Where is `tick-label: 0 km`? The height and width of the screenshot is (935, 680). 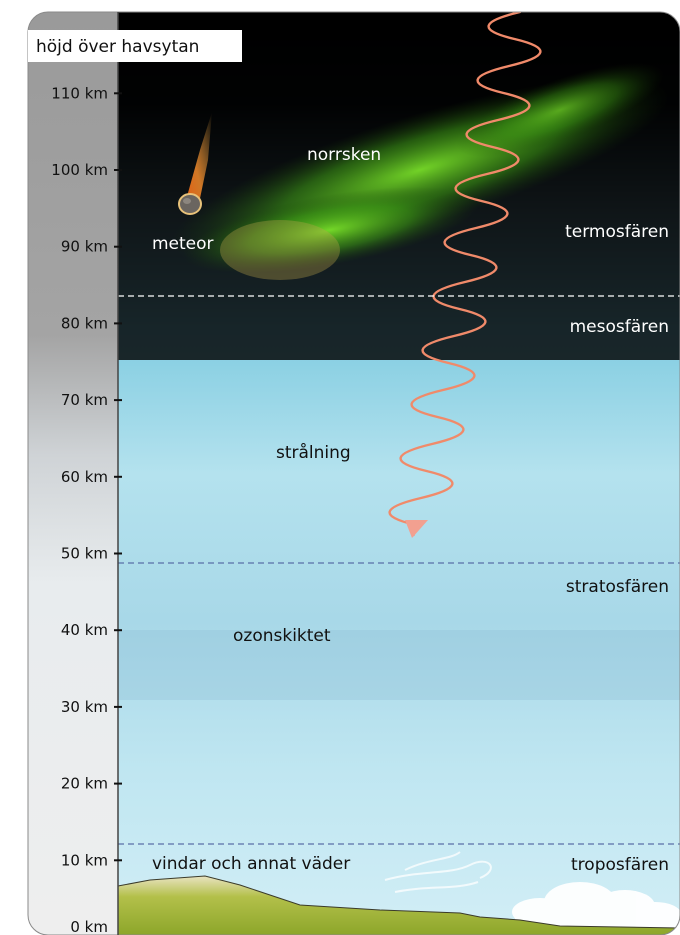
tick-label: 0 km is located at coordinates (89, 926).